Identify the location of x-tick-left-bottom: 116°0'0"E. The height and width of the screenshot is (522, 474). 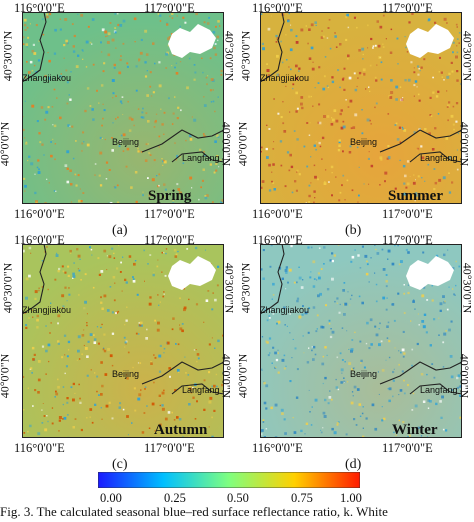
(39, 214).